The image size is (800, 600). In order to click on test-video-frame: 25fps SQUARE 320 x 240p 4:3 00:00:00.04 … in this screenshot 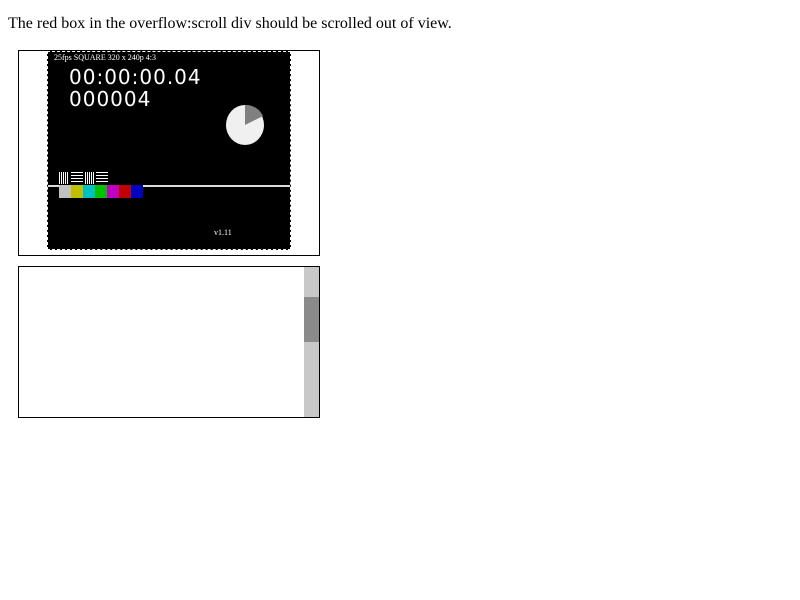, I will do `click(169, 150)`.